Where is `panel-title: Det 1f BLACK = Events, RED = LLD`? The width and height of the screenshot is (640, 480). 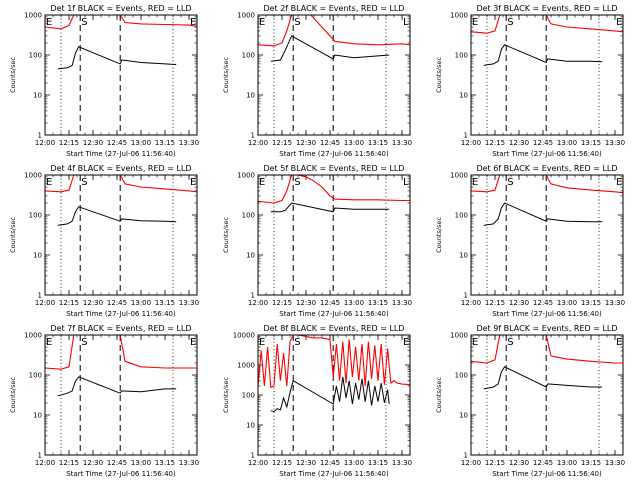
panel-title: Det 1f BLACK = Events, RED = LLD is located at coordinates (120, 8).